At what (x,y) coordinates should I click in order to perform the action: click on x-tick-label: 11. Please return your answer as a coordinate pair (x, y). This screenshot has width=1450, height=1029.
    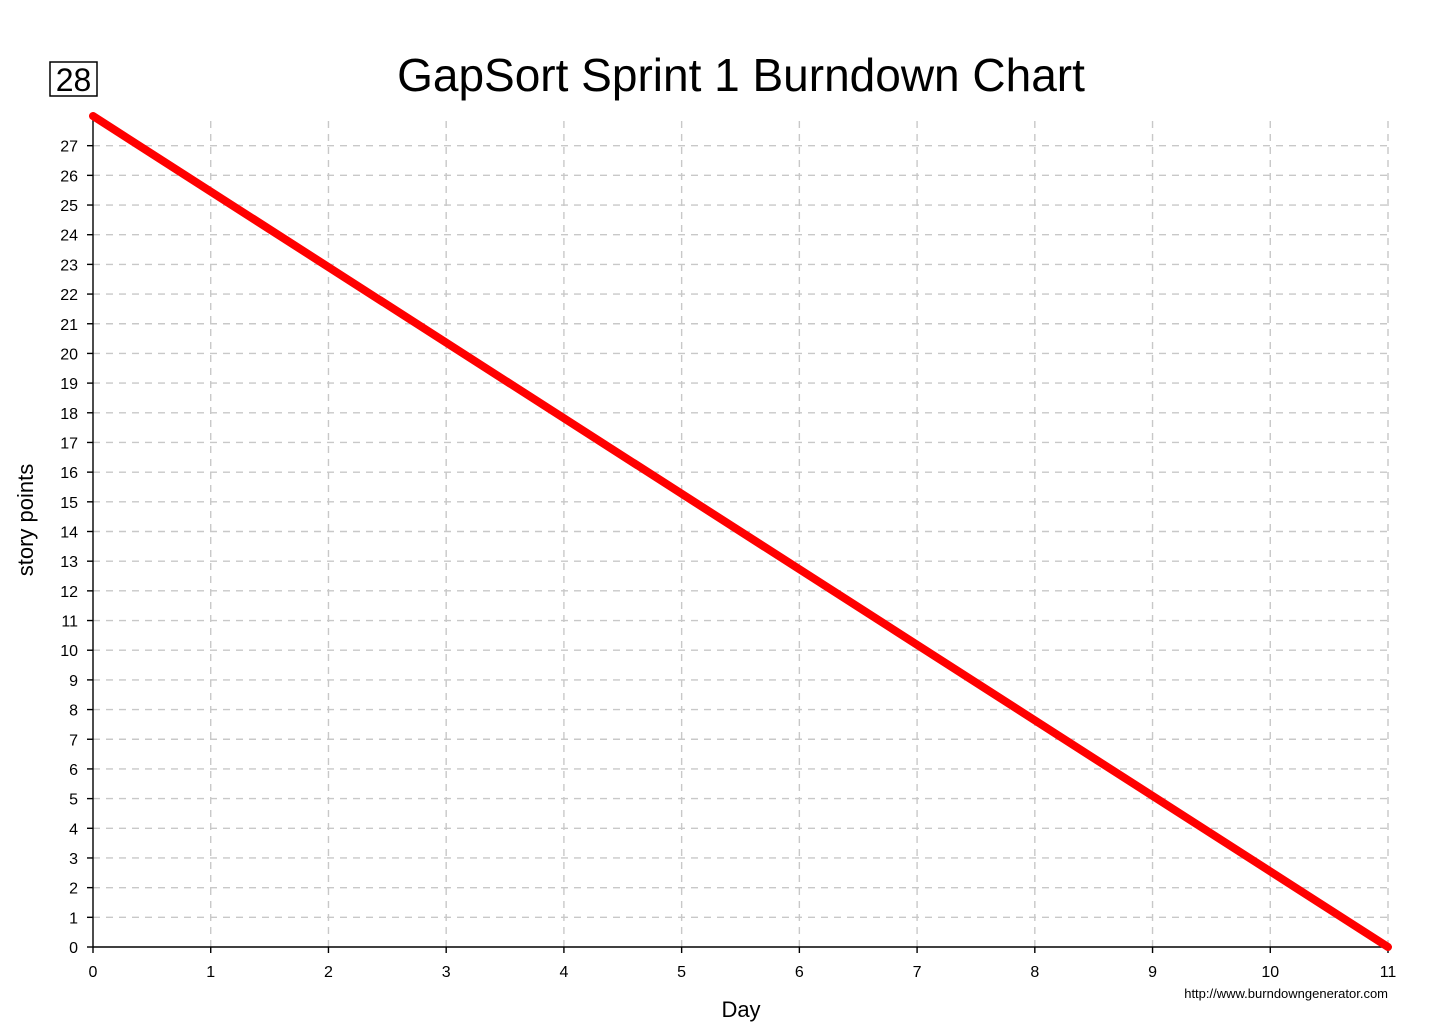
    Looking at the image, I should click on (1388, 972).